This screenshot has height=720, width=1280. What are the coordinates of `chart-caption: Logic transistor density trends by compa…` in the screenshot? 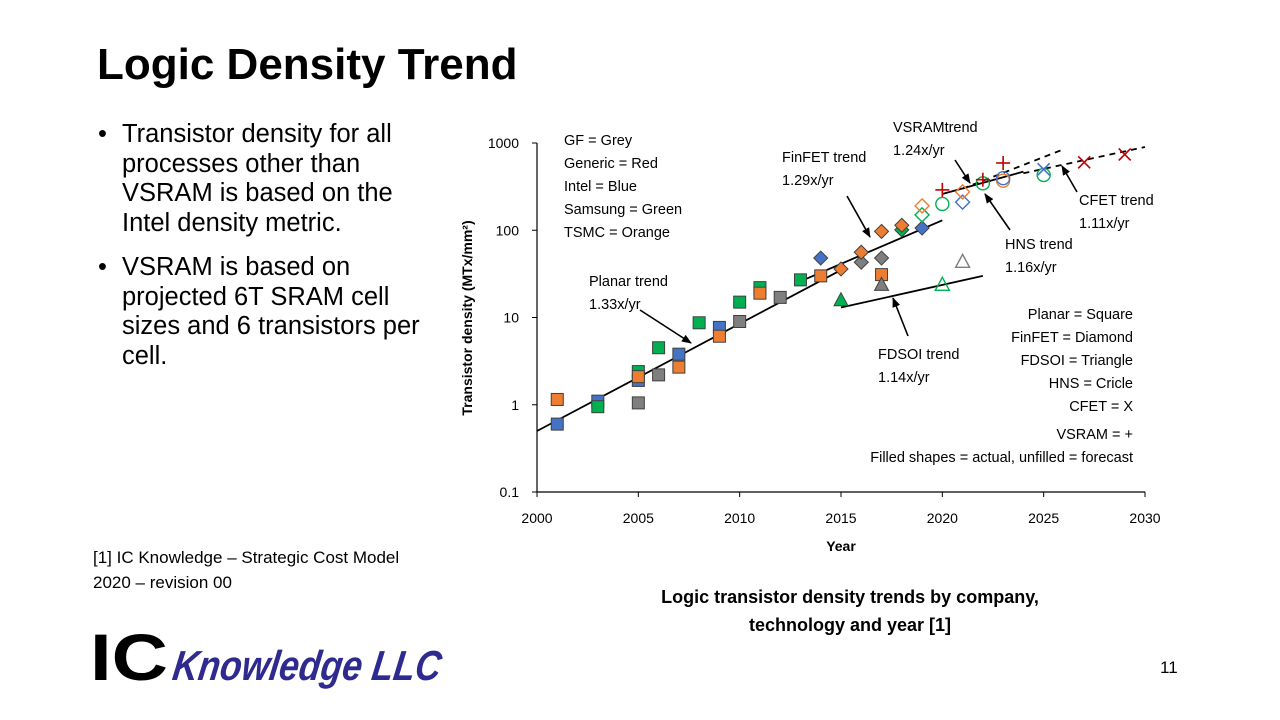 It's located at (850, 611).